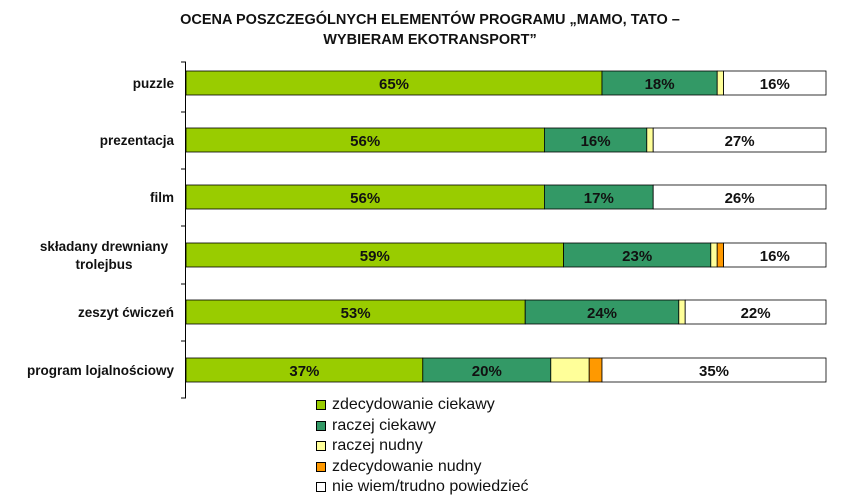  I want to click on legend-item: raczej nudny, so click(422, 446).